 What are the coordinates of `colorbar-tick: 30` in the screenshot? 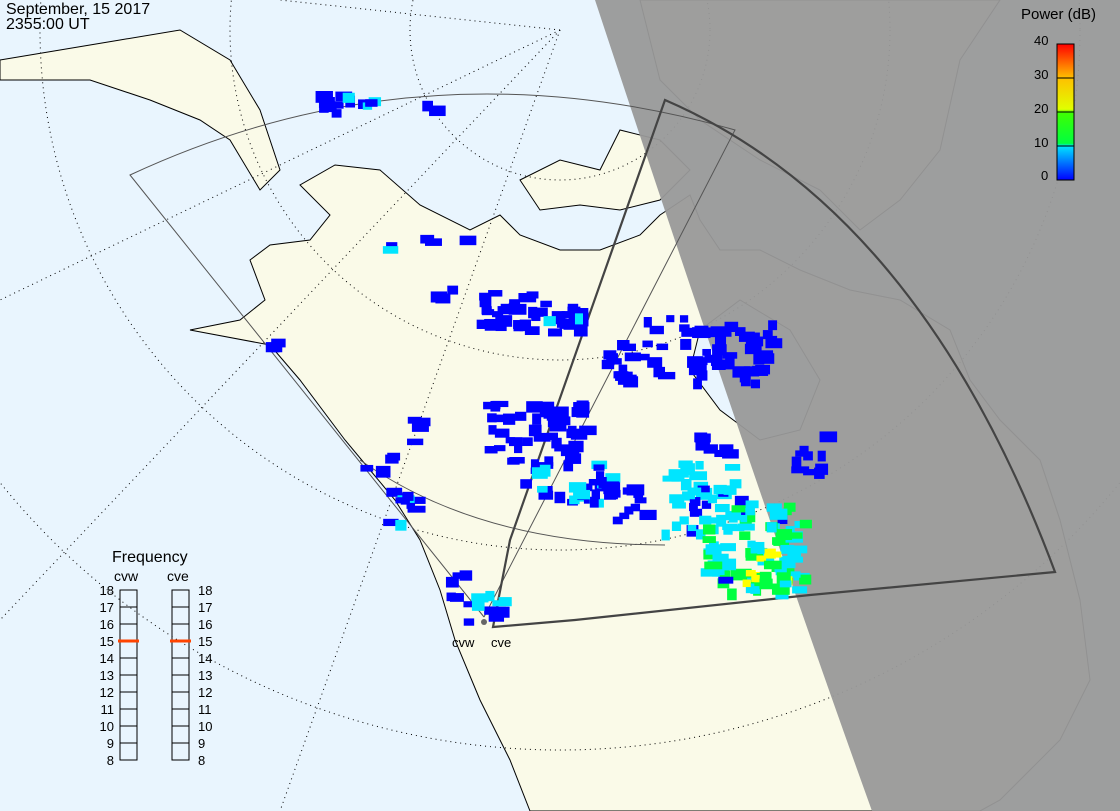 It's located at (1041, 74).